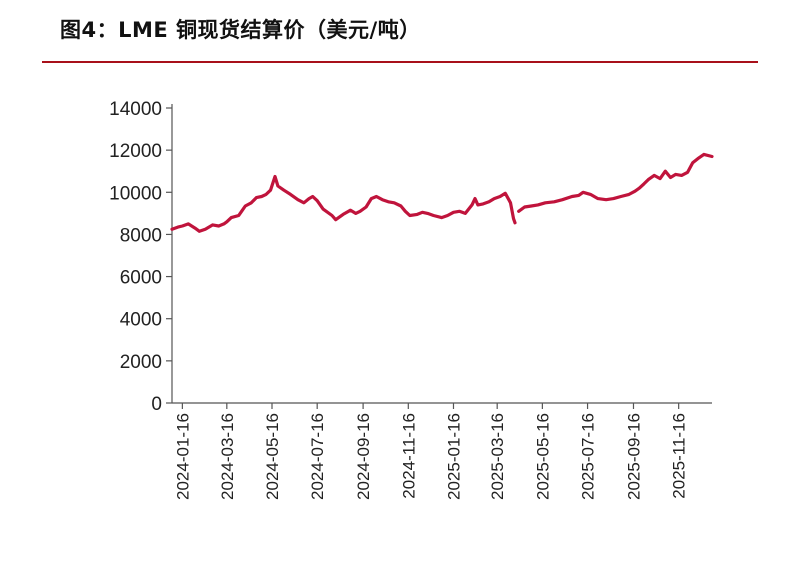 This screenshot has width=800, height=571. I want to click on y-tick-label: 12000, so click(135, 151).